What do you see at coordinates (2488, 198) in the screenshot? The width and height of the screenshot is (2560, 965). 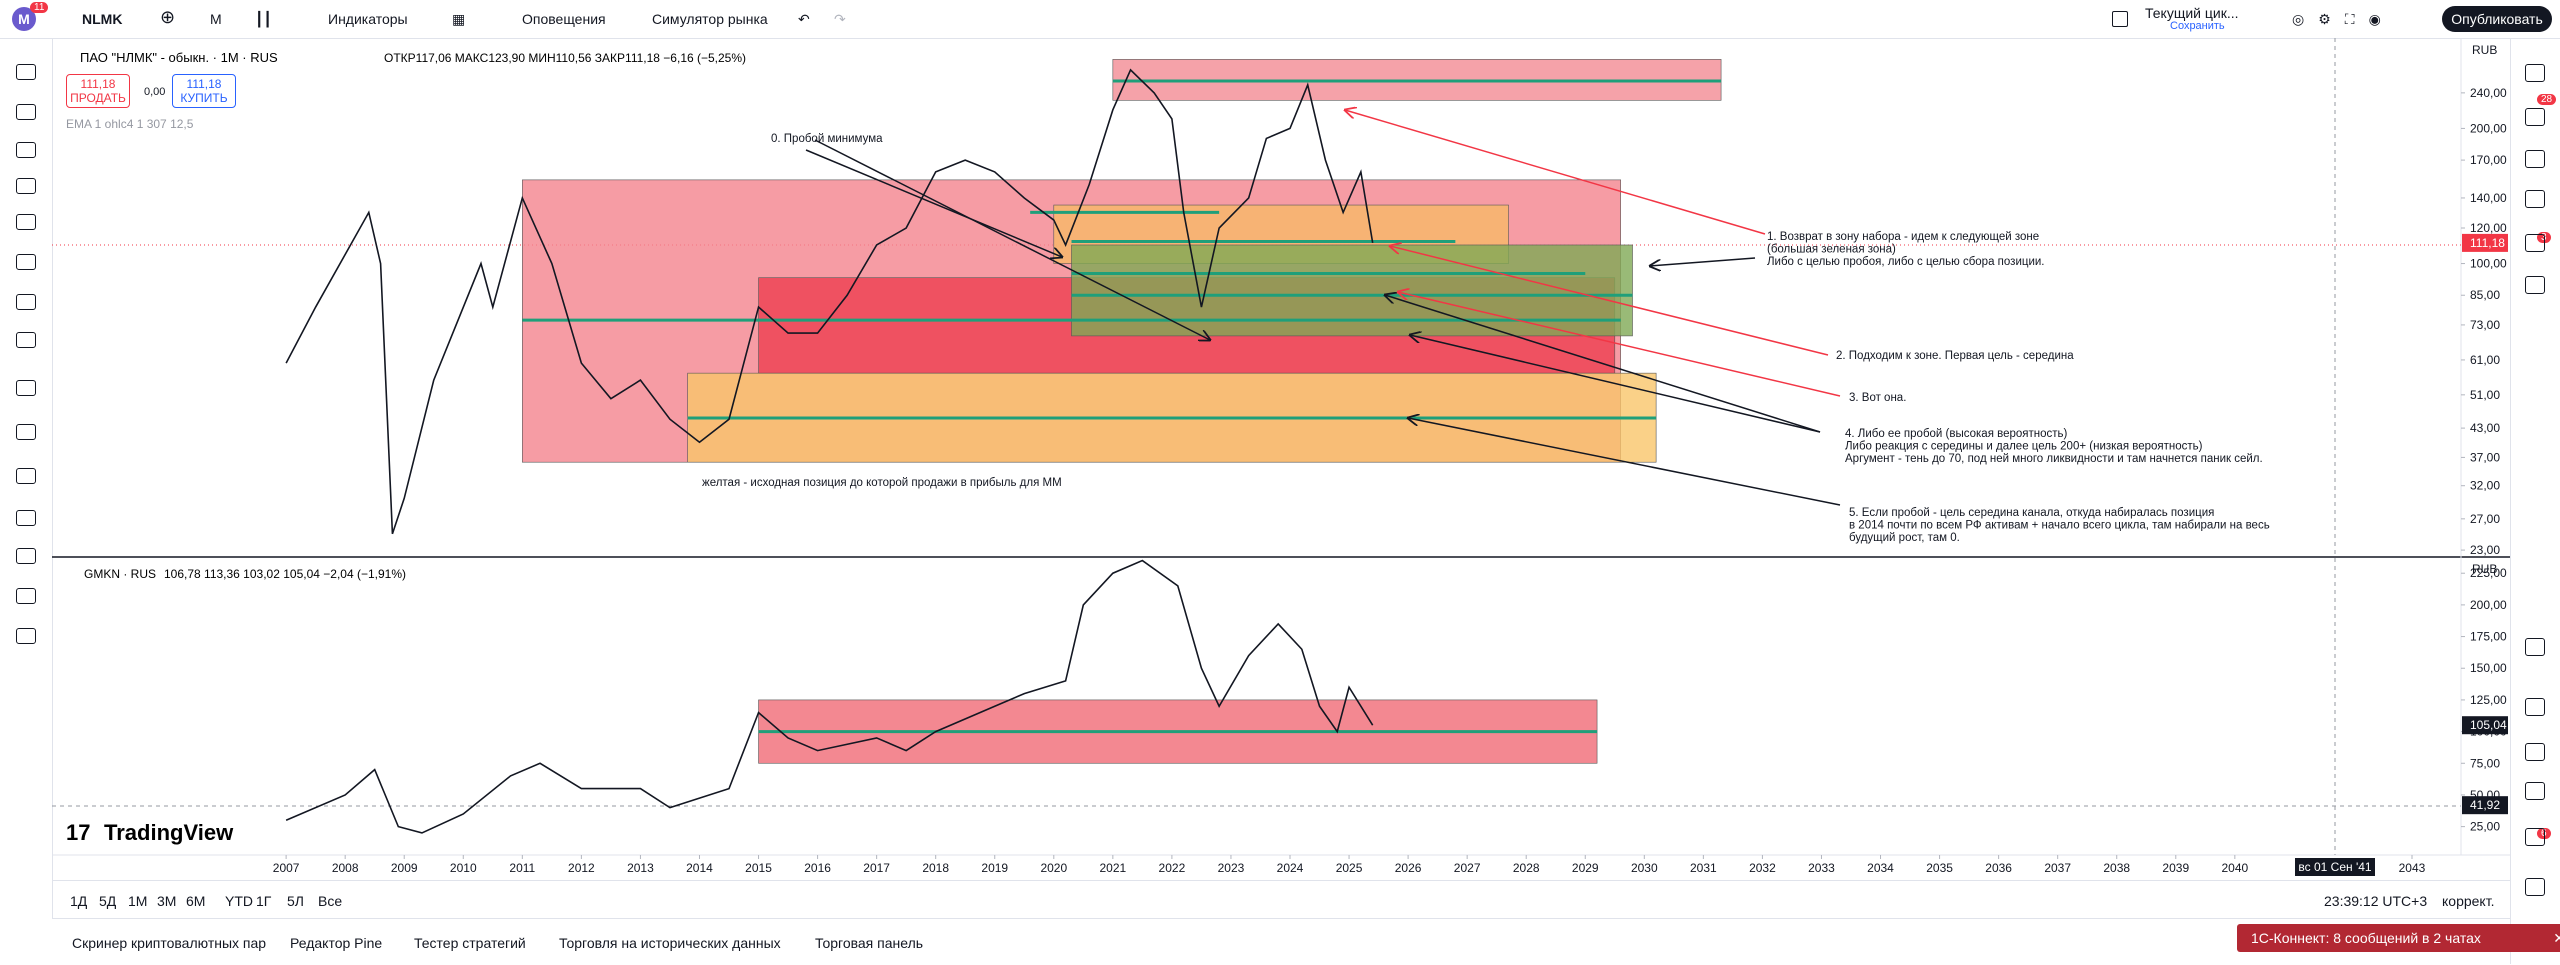 I see `y-tick-label: 140,00` at bounding box center [2488, 198].